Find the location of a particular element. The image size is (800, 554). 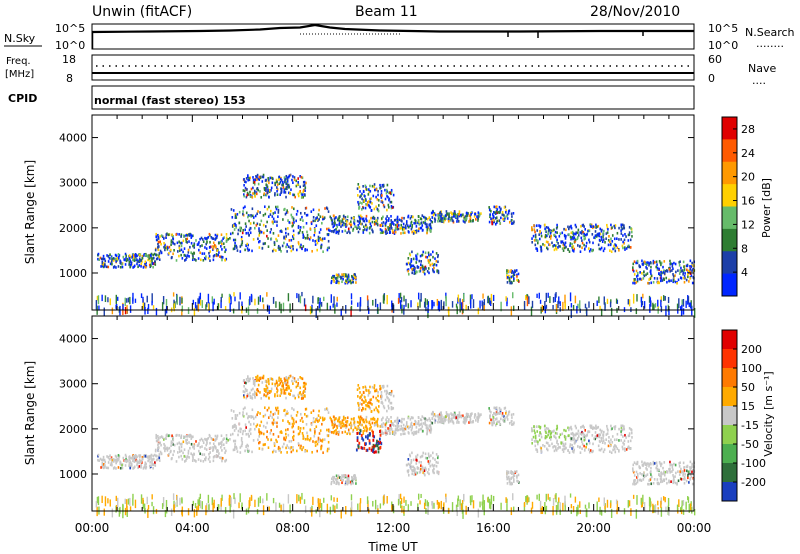

nsky-trace is located at coordinates (392, 28).